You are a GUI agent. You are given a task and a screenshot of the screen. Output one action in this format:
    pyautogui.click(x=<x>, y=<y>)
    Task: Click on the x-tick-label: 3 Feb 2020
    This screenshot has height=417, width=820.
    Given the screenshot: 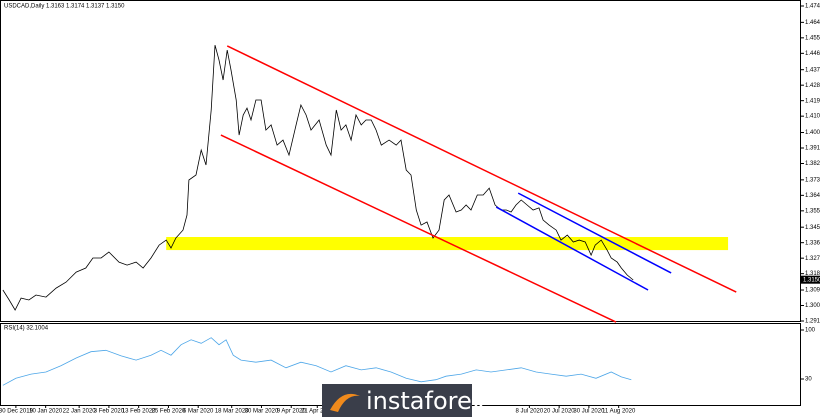 What is the action you would take?
    pyautogui.click(x=109, y=412)
    